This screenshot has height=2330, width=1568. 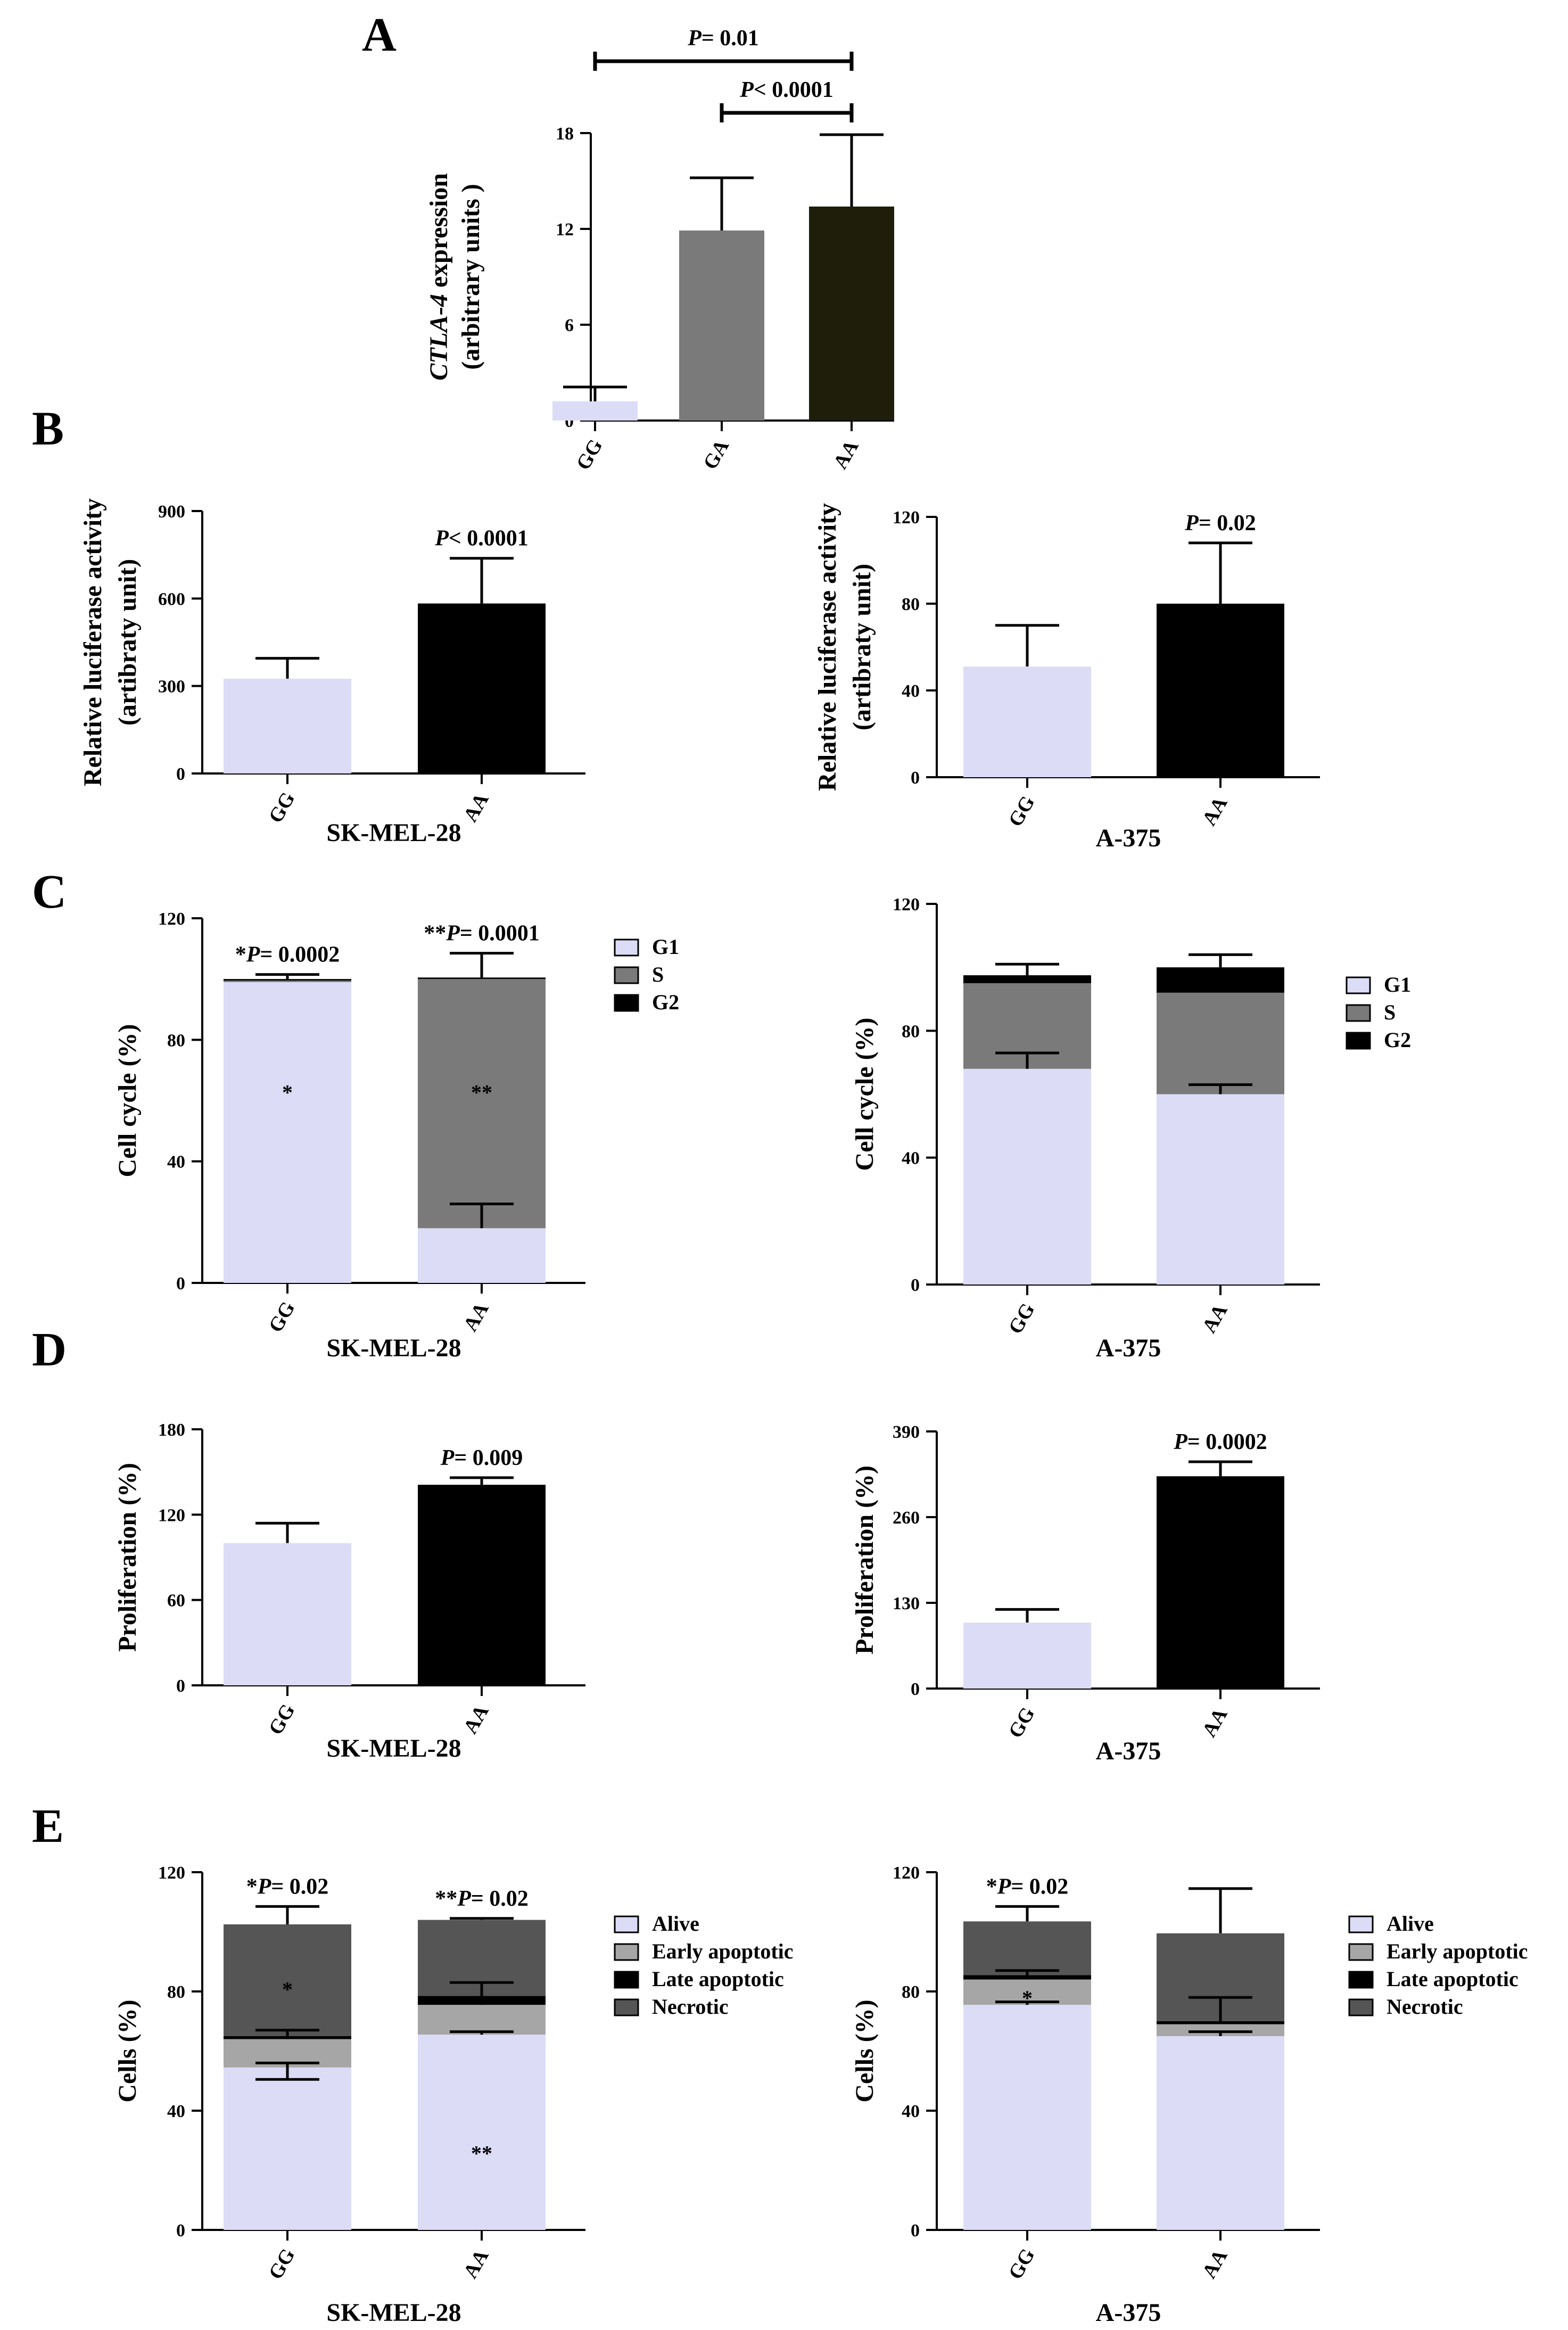 I want to click on p-value-label: P= 0.0002, so click(x=1220, y=1442).